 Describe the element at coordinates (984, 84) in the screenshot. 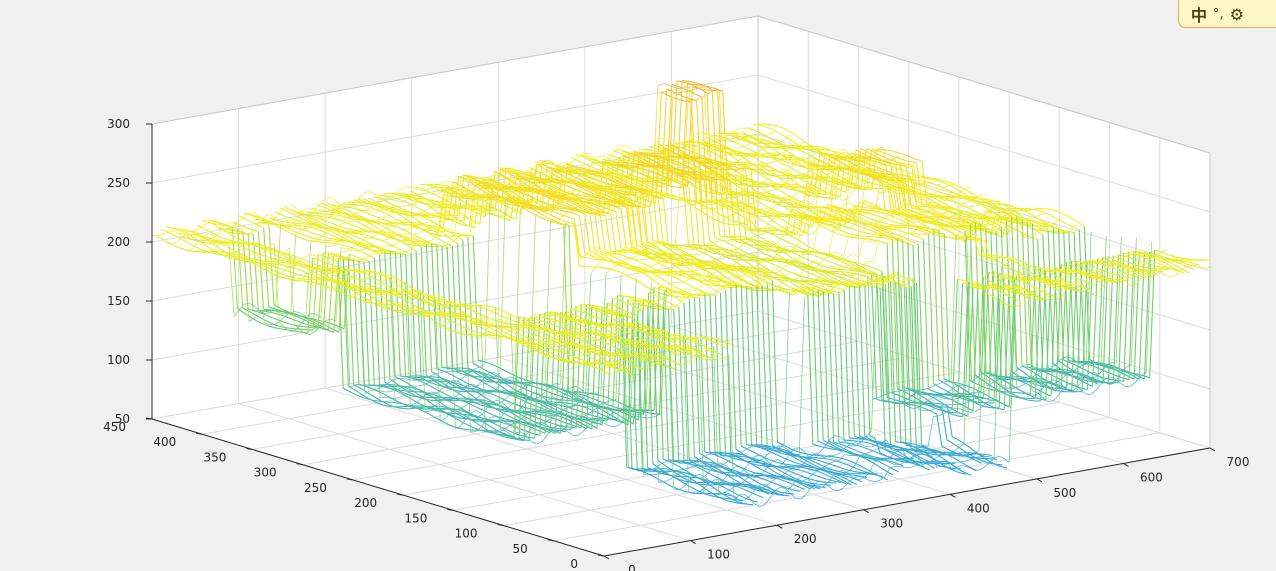

I see `edge-side-top` at that location.